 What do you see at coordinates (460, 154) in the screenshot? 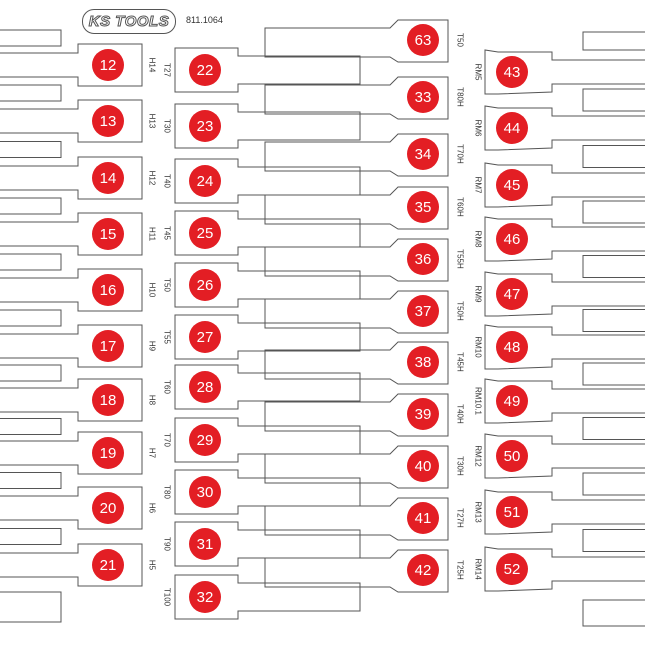
I see `bit-size-label: T70H` at bounding box center [460, 154].